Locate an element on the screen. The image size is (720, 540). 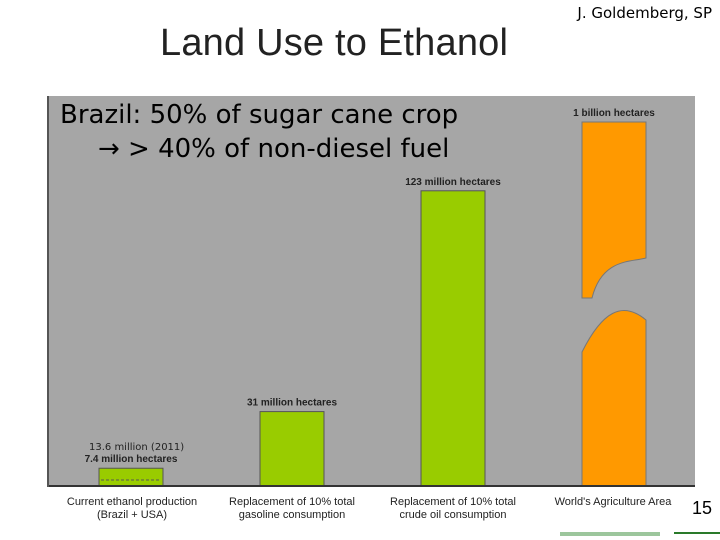
annotation-2011: 13.6 million (2011) is located at coordinates (136, 447).